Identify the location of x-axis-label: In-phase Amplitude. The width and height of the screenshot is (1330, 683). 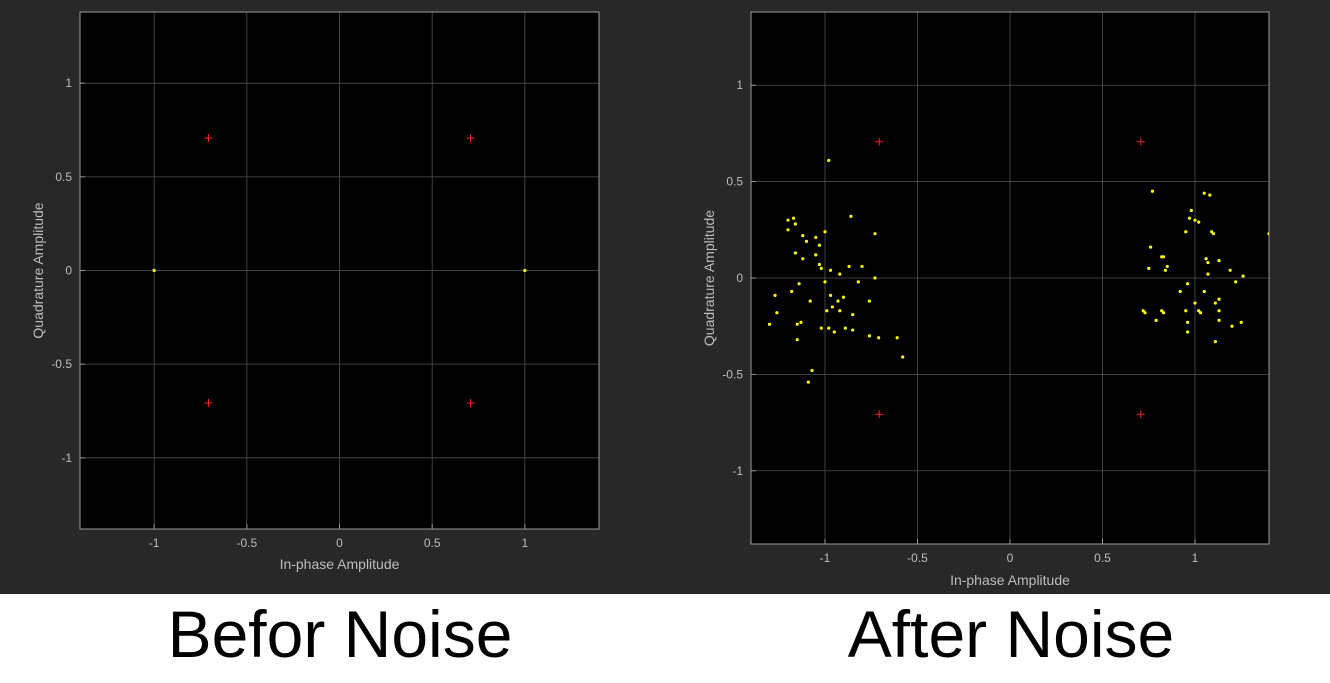
(1010, 580).